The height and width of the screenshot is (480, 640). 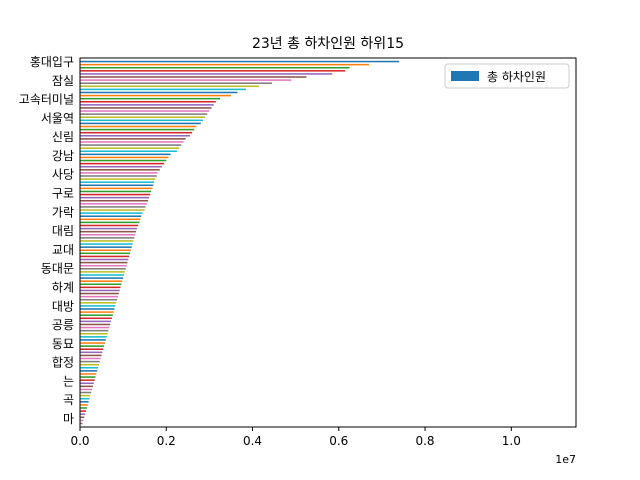 What do you see at coordinates (57, 118) in the screenshot?
I see `category-label-3: 서울역` at bounding box center [57, 118].